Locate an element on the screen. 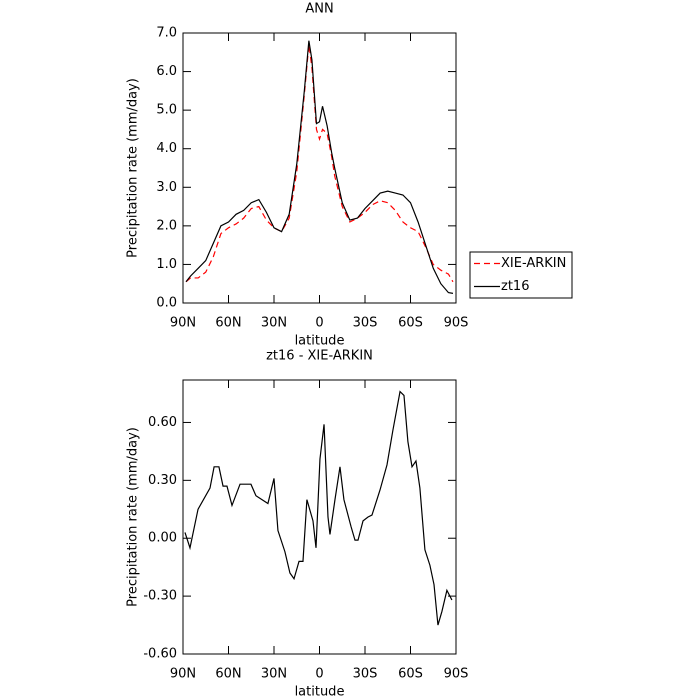 This screenshot has width=700, height=700. y-tick-label: 1.0 is located at coordinates (166, 264).